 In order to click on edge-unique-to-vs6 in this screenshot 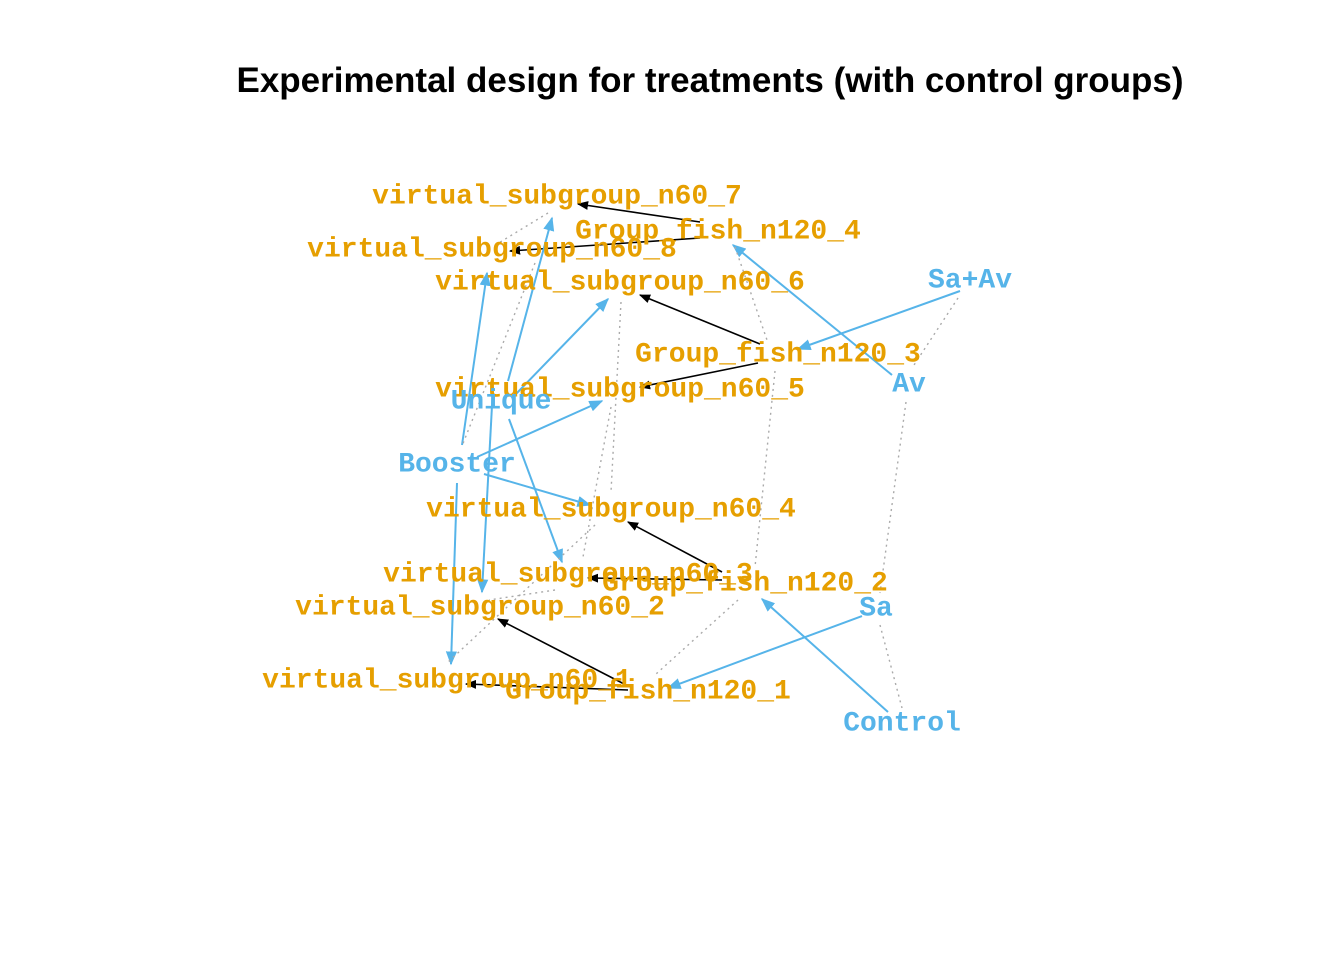, I will do `click(561, 346)`.